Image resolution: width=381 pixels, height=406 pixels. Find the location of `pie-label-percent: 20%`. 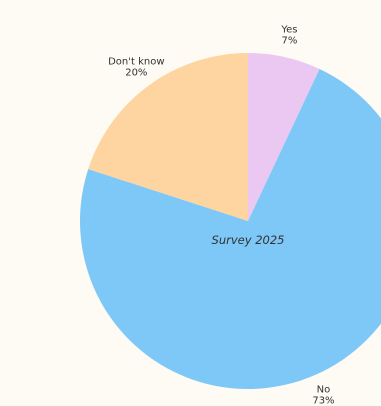

pie-label-percent: 20% is located at coordinates (136, 72).